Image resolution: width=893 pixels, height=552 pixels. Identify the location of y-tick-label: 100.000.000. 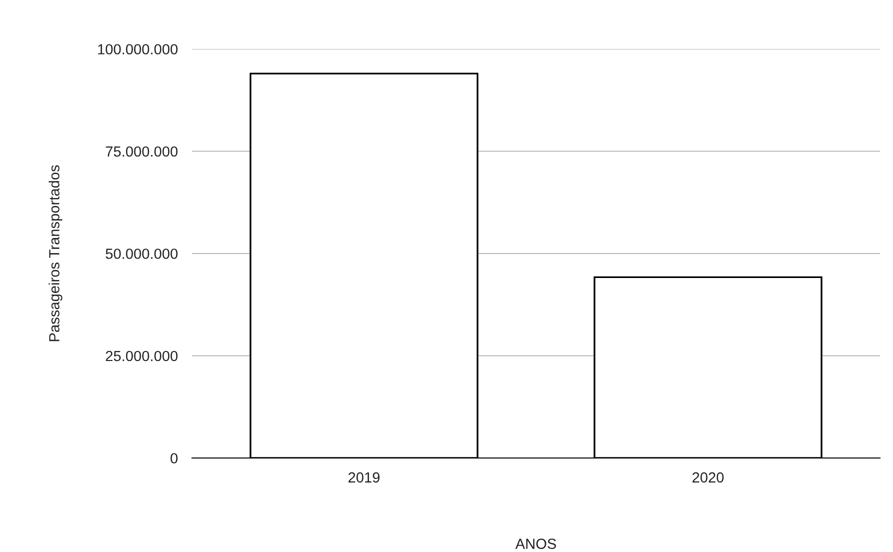
(138, 49).